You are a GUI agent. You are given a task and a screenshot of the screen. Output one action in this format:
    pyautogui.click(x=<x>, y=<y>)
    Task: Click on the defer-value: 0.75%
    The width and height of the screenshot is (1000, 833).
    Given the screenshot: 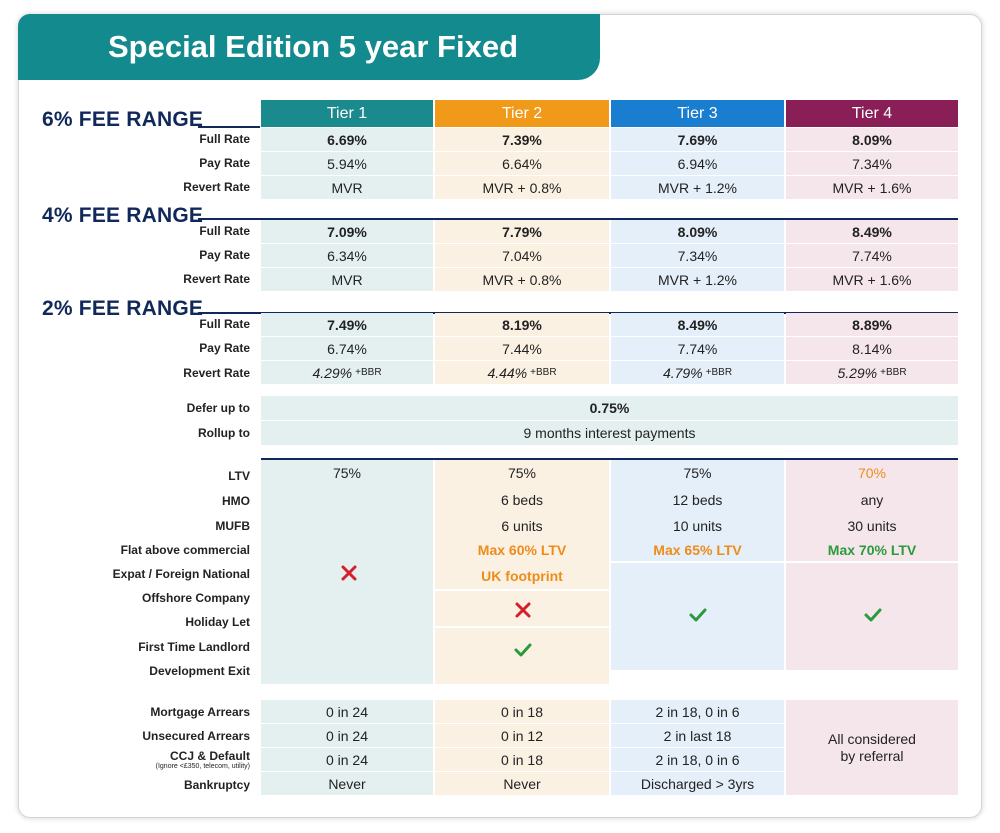 What is the action you would take?
    pyautogui.click(x=609, y=408)
    